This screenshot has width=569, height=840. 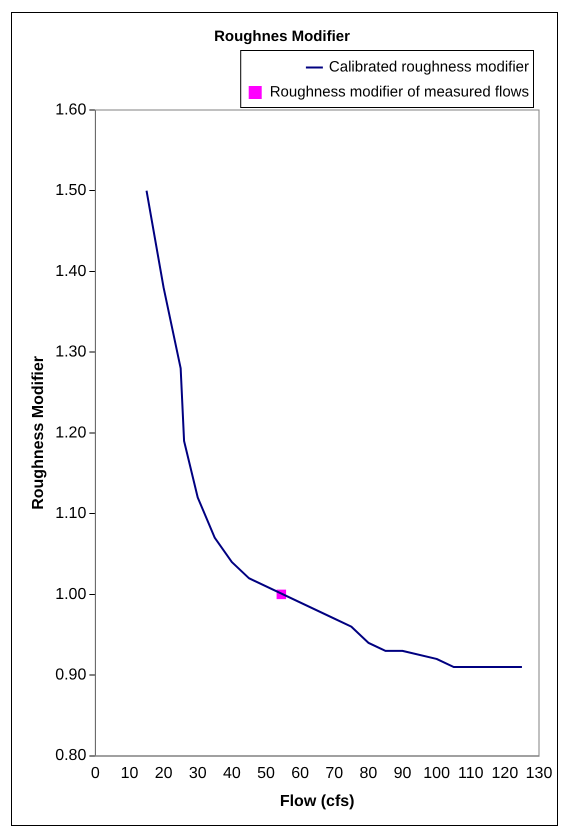 I want to click on y-tick-label: 0.90, so click(x=70, y=675).